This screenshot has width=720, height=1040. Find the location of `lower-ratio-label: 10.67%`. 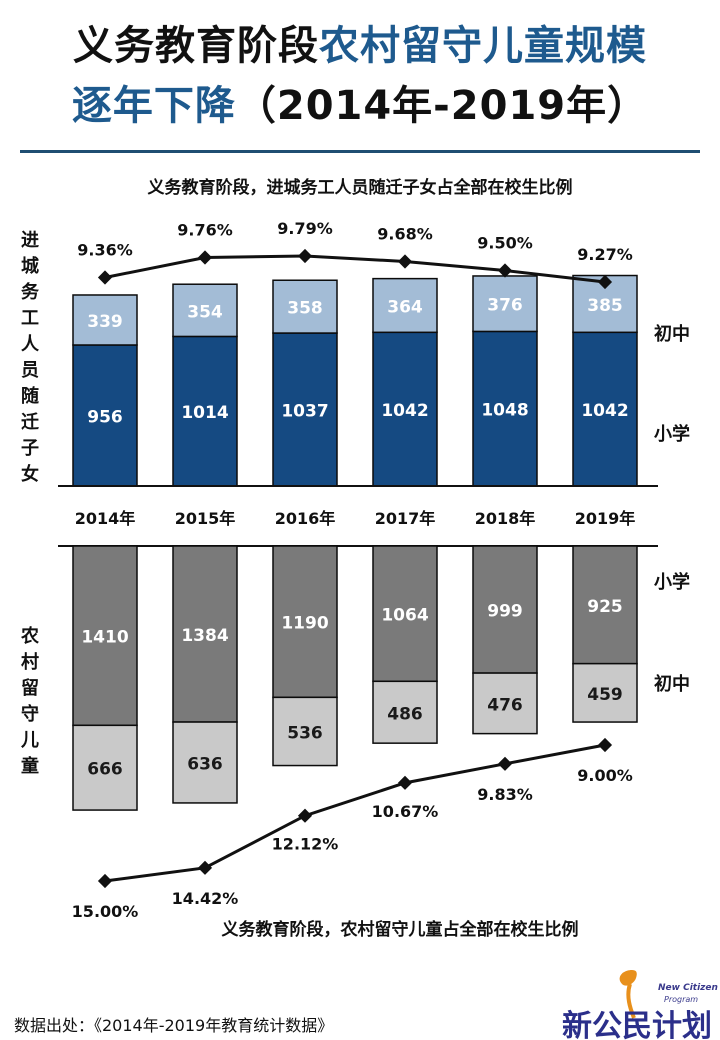

lower-ratio-label: 10.67% is located at coordinates (405, 811).